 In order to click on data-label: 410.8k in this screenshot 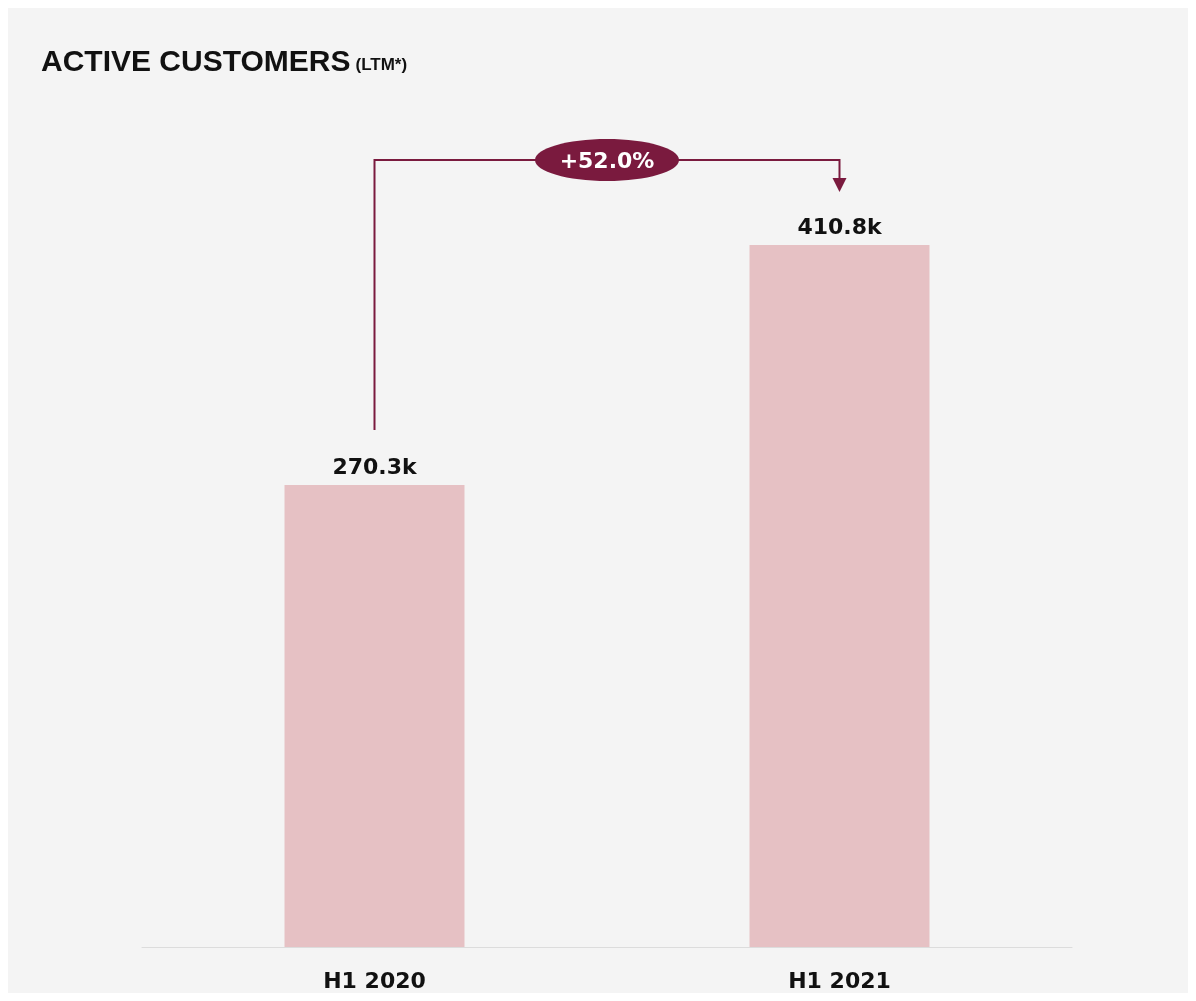, I will do `click(840, 226)`.